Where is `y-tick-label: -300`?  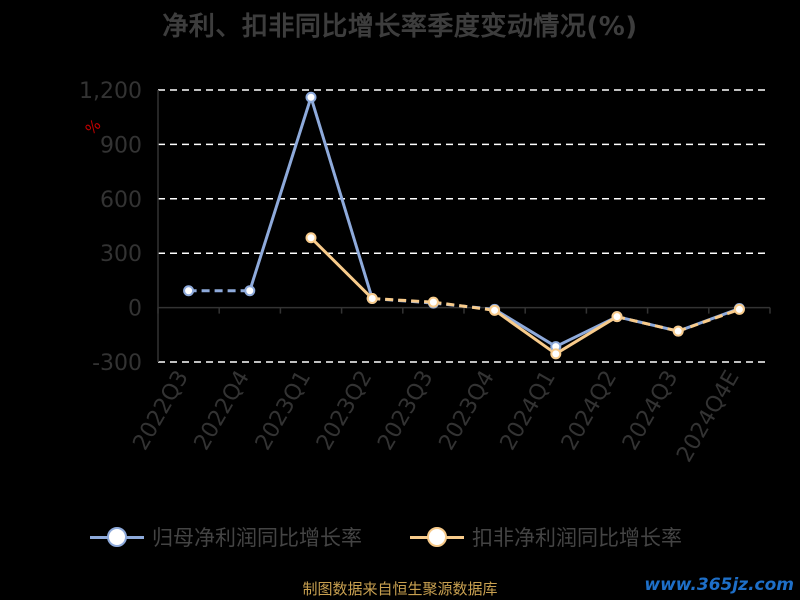 y-tick-label: -300 is located at coordinates (117, 363).